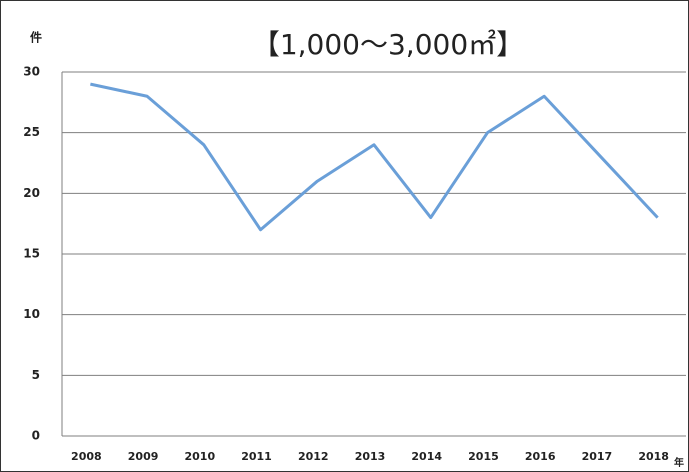  I want to click on y-tick-label: 5, so click(36, 375).